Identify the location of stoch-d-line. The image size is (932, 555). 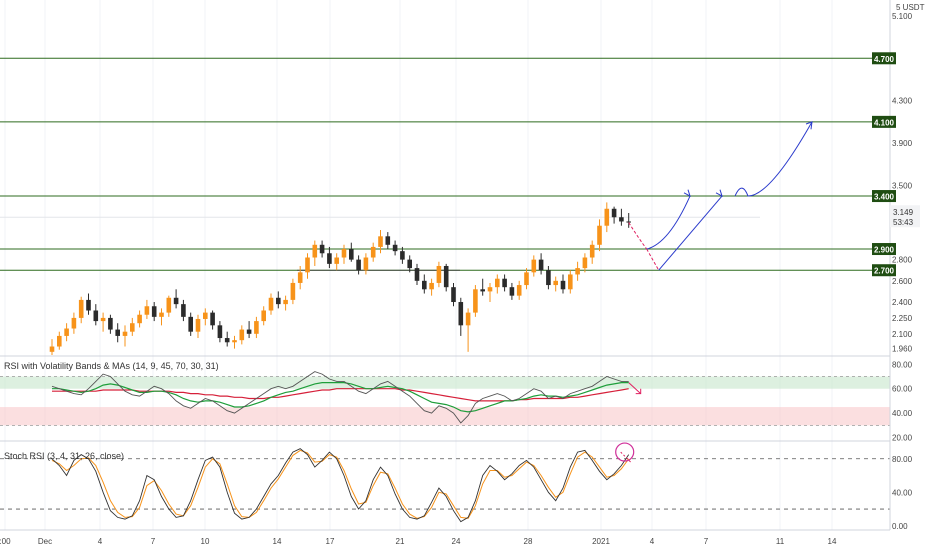
(340, 484).